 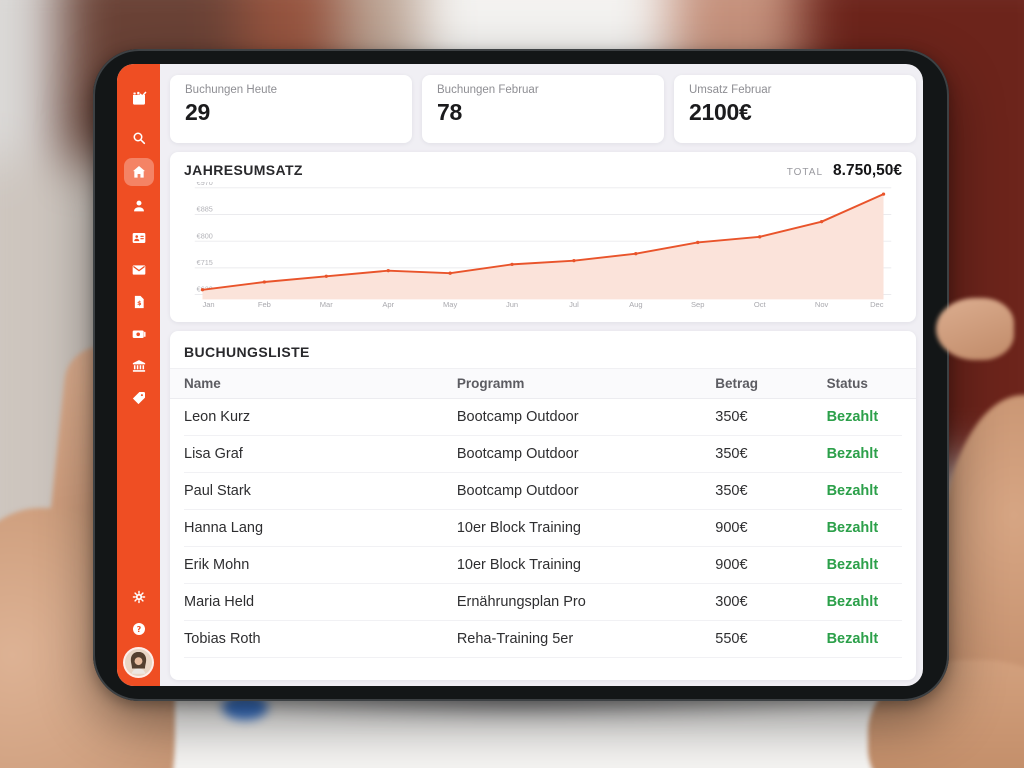 I want to click on total-label: TOTAL, so click(x=805, y=172).